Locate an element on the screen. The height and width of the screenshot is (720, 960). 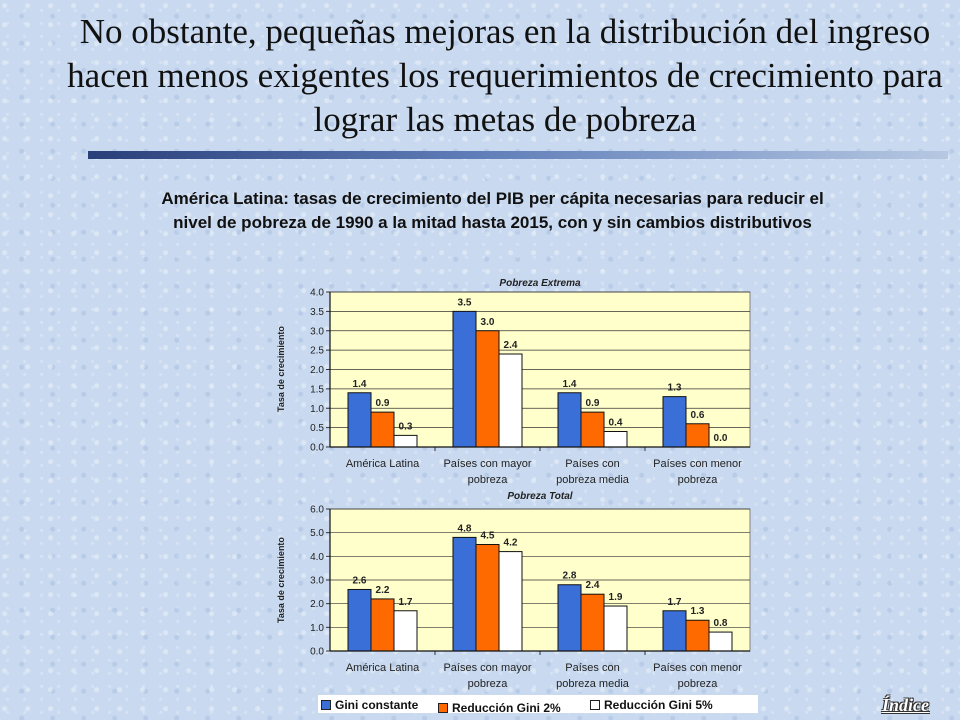
y-tick-label: 5.0 is located at coordinates (317, 533).